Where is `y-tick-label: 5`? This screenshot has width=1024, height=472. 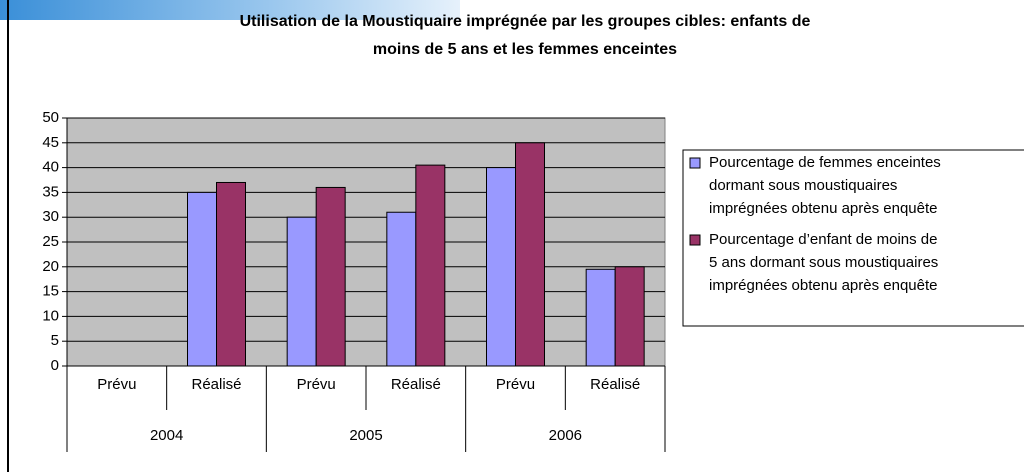 y-tick-label: 5 is located at coordinates (55, 340).